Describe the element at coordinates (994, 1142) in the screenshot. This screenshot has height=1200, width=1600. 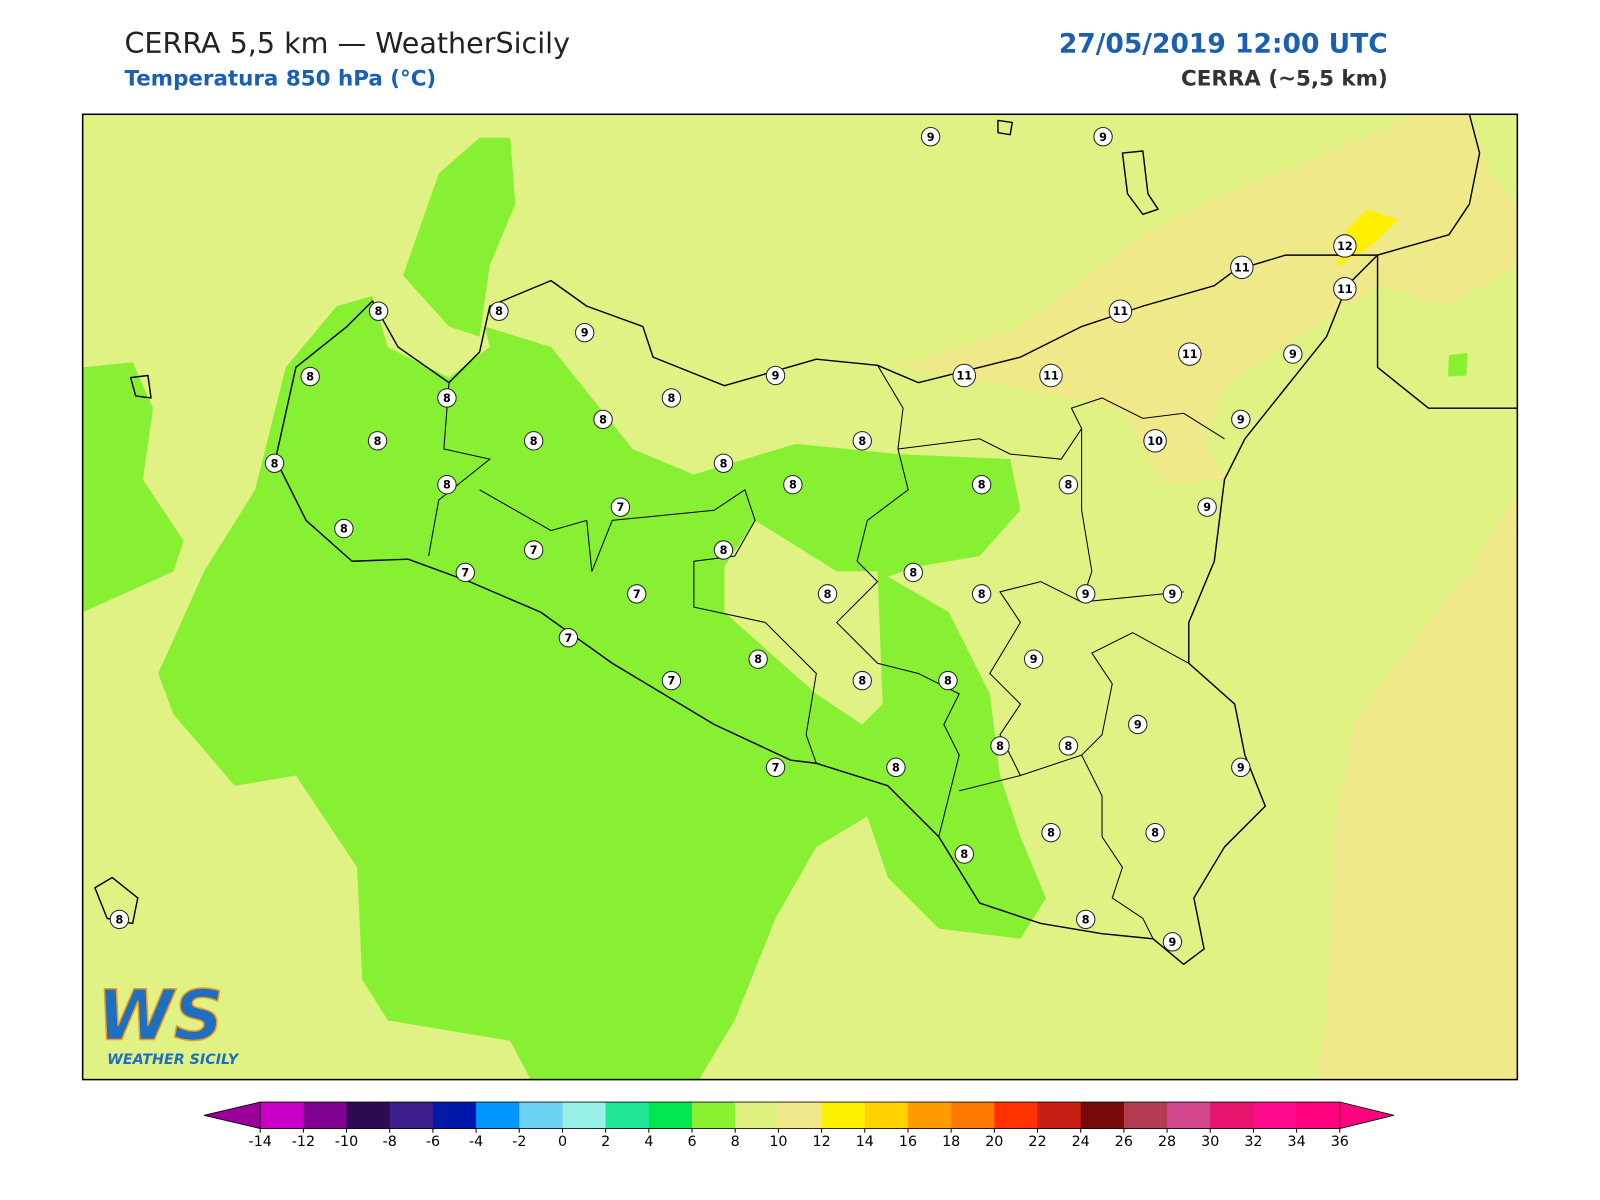
I see `colorbar-tick-label: 20` at that location.